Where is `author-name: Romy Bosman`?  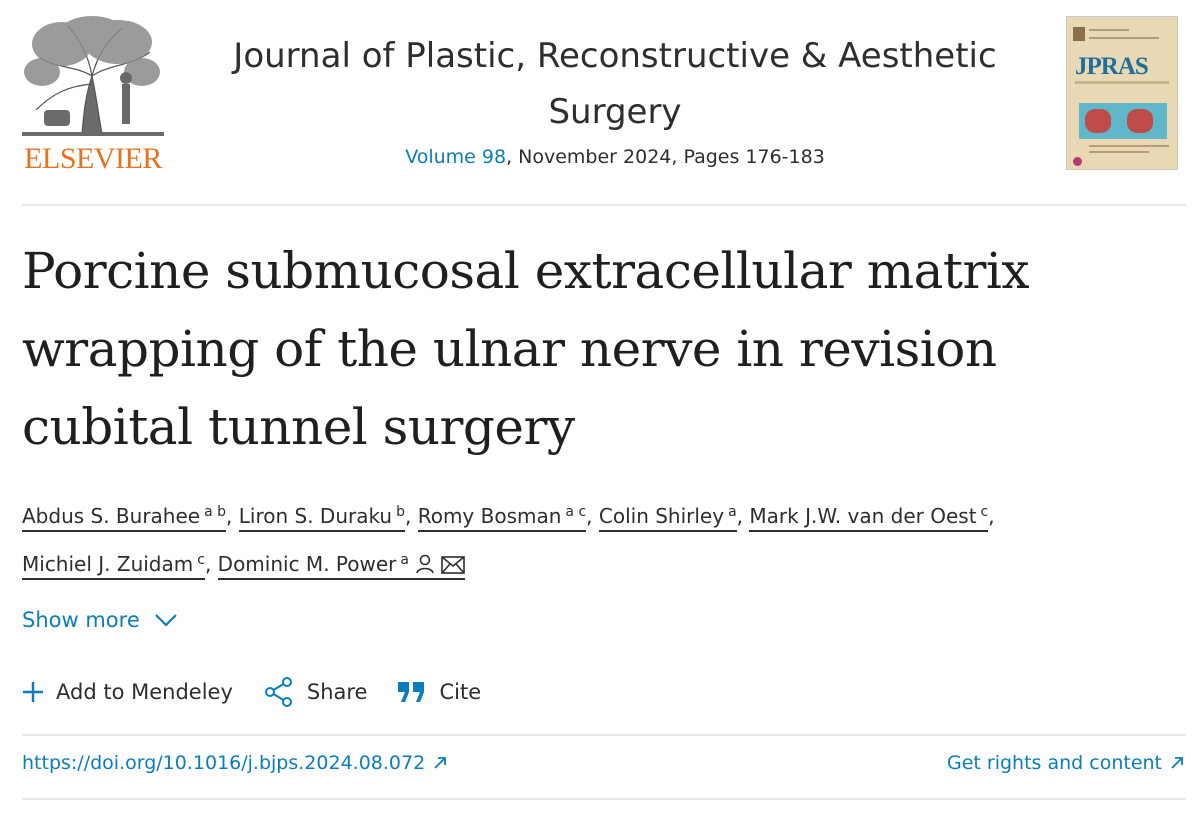 author-name: Romy Bosman is located at coordinates (489, 516).